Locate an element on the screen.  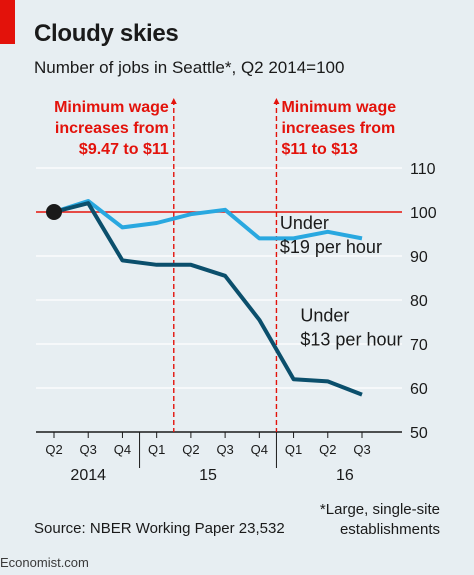
series-label-dark-1: $13 per hour is located at coordinates (351, 340).